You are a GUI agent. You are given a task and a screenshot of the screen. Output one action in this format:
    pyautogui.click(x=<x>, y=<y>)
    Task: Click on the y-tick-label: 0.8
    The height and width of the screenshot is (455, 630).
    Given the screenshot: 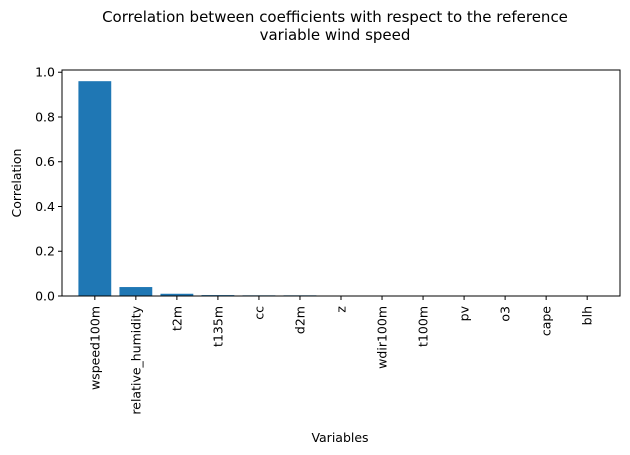 What is the action you would take?
    pyautogui.click(x=45, y=116)
    